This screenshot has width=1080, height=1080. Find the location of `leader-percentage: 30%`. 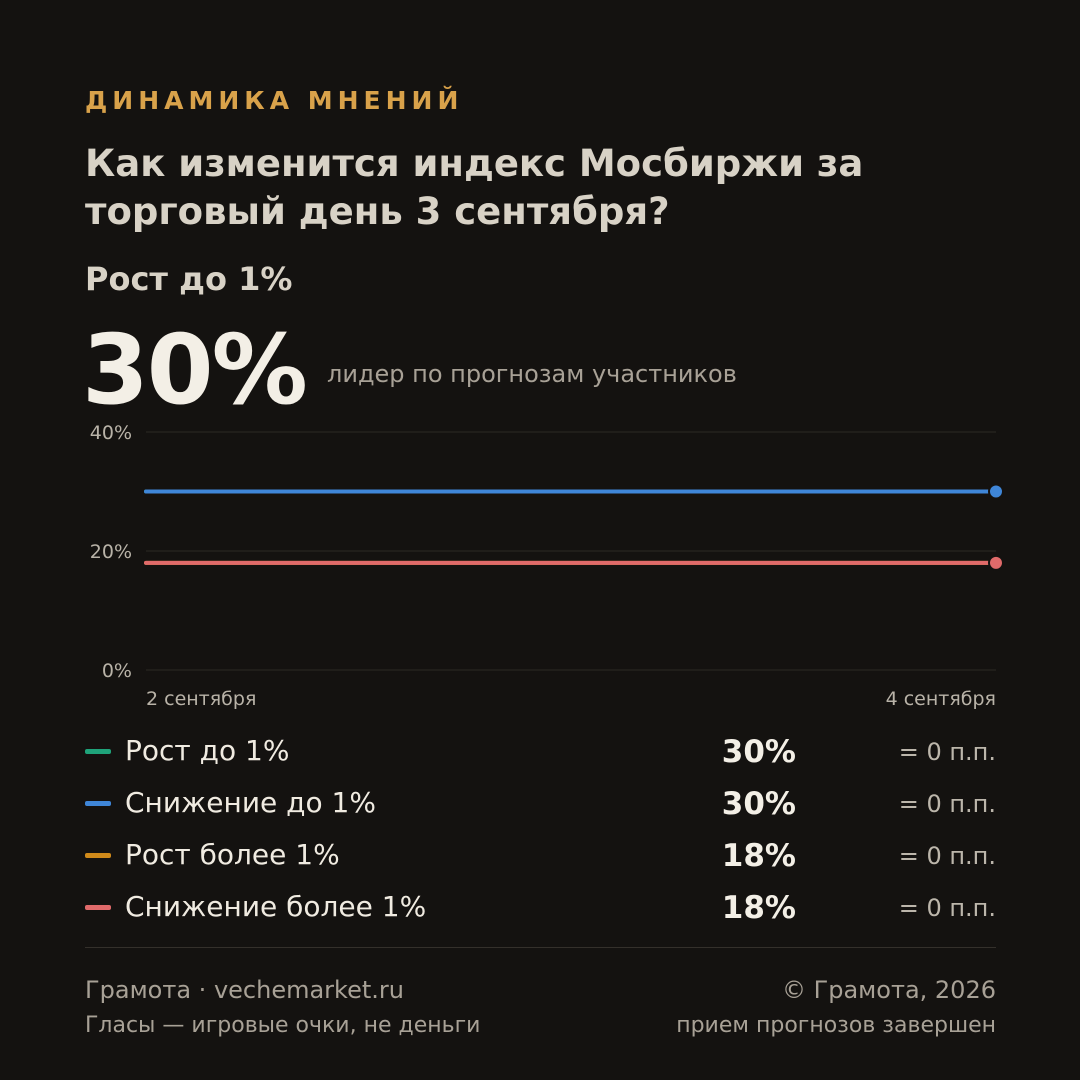

leader-percentage: 30% is located at coordinates (195, 370).